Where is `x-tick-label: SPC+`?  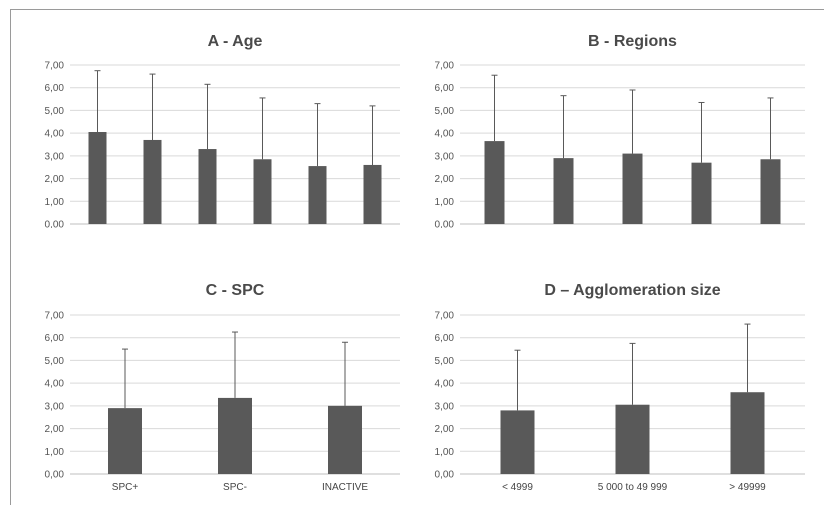
x-tick-label: SPC+ is located at coordinates (125, 487).